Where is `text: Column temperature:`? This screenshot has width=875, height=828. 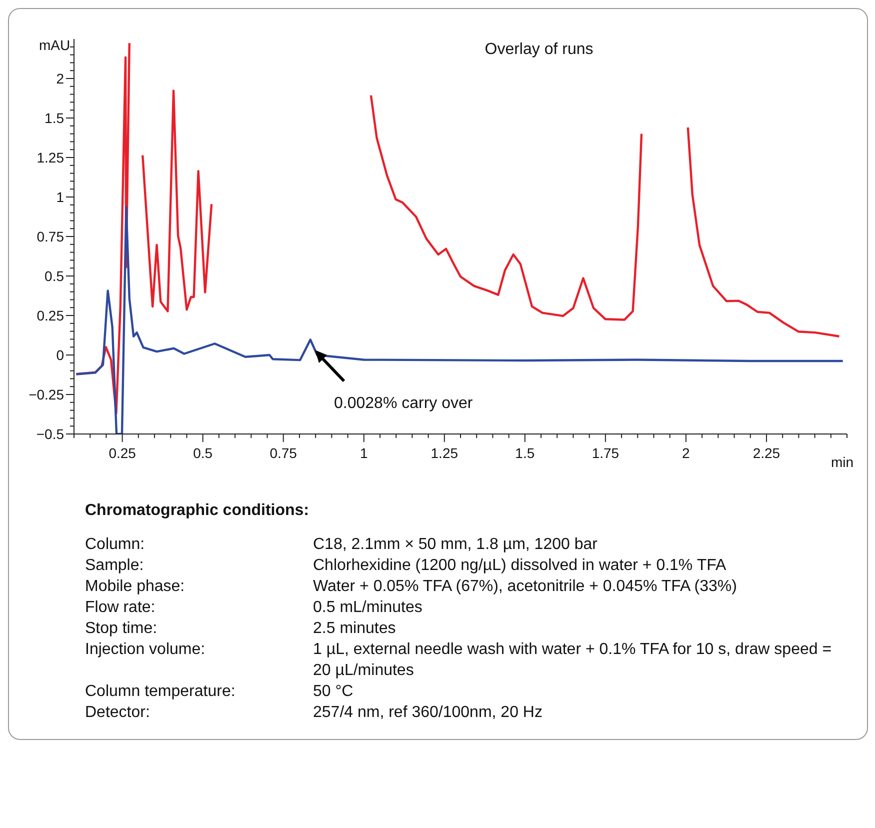
text: Column temperature: is located at coordinates (160, 692).